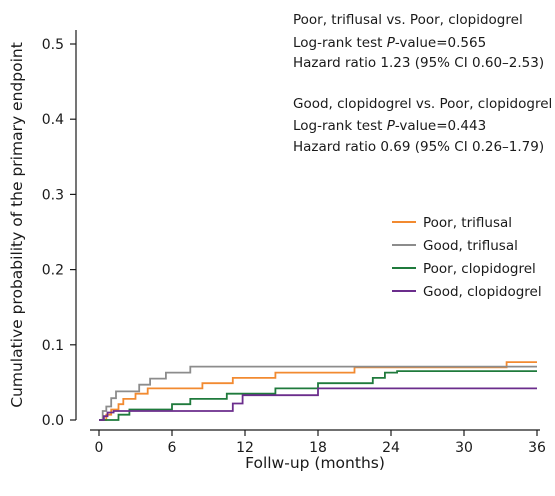 The width and height of the screenshot is (555, 496). I want to click on x-tick-label: 36, so click(537, 448).